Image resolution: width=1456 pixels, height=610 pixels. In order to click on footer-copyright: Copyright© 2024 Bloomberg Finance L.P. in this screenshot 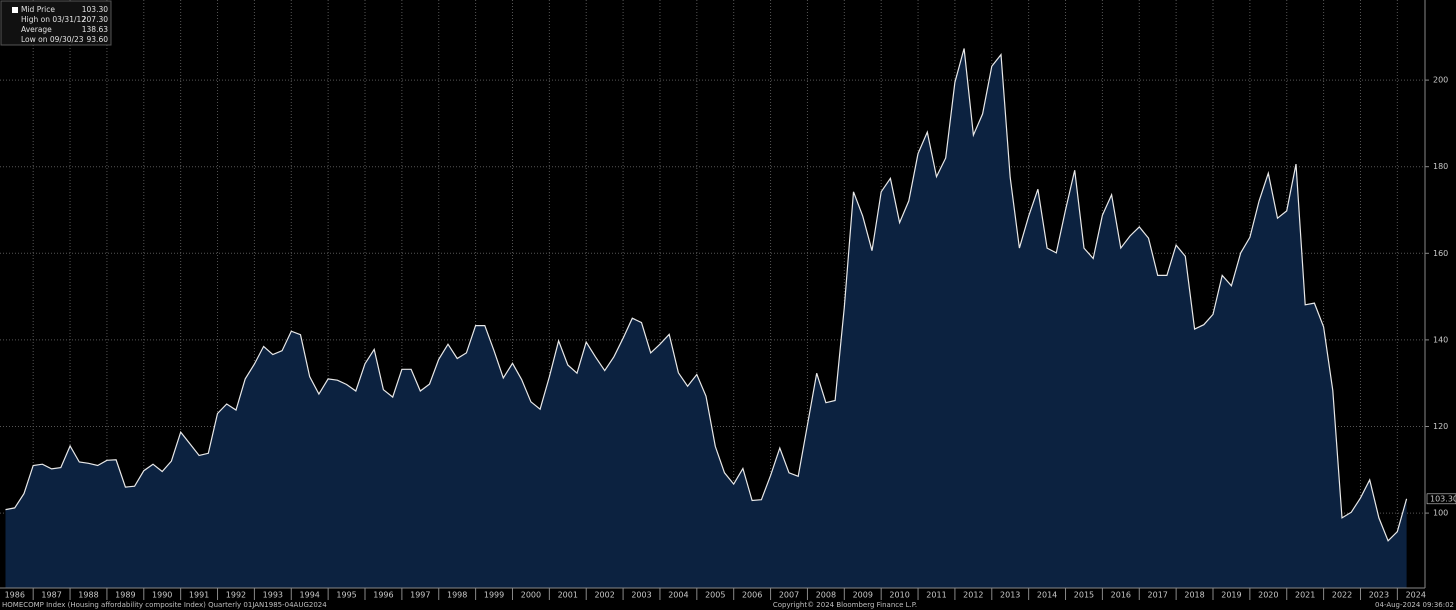, I will do `click(845, 605)`.